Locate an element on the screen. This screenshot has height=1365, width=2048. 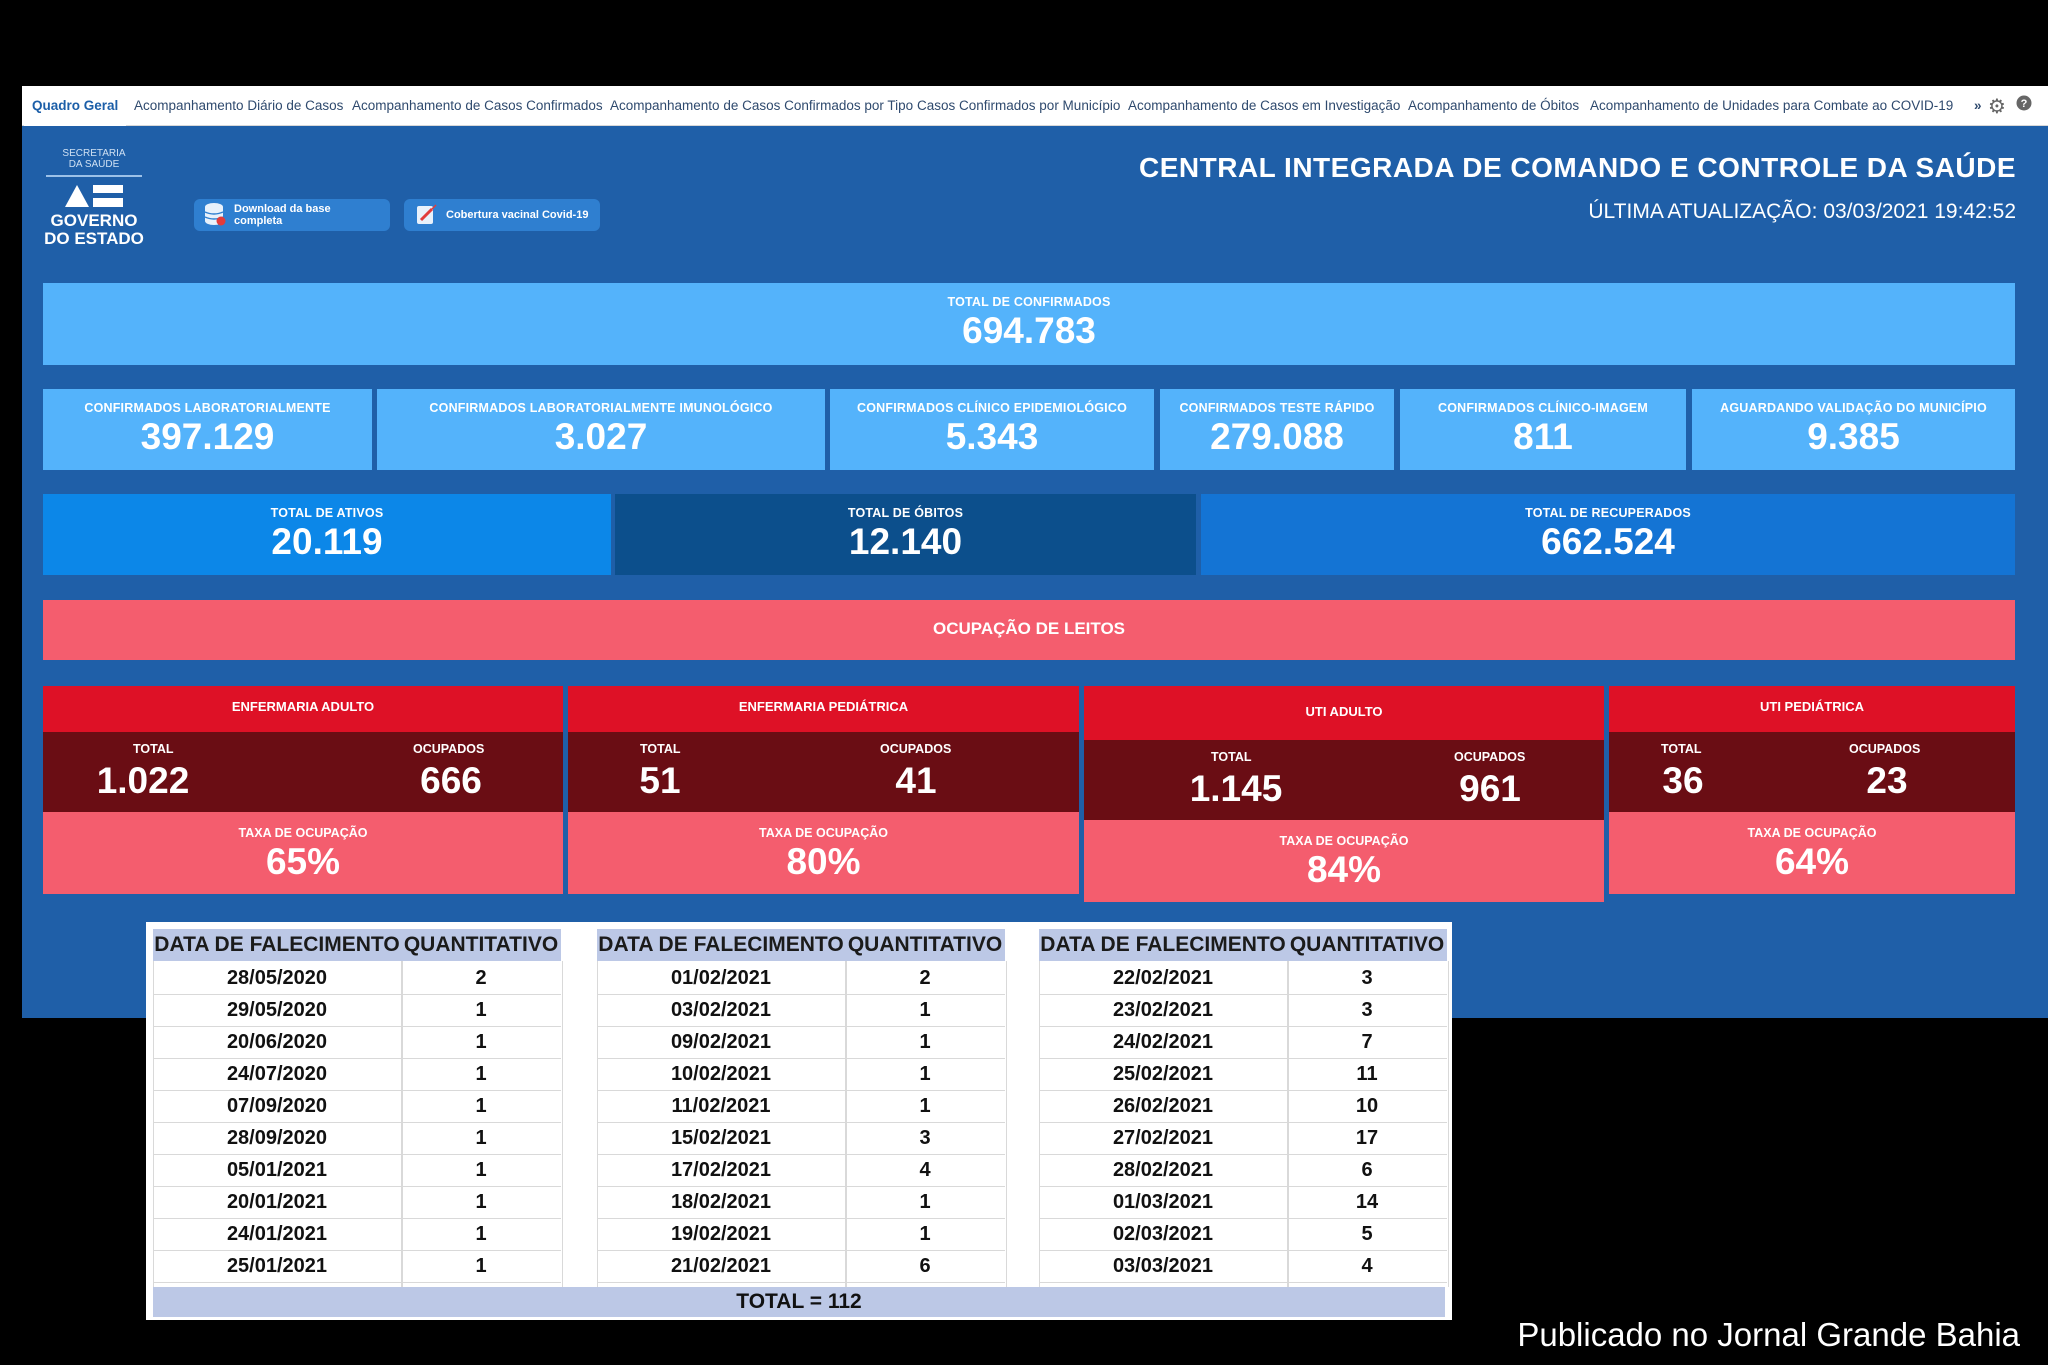
confirmed-clinical-image-value: 811 is located at coordinates (1543, 436).